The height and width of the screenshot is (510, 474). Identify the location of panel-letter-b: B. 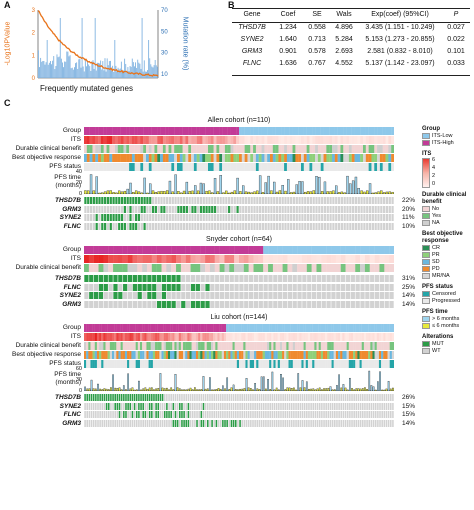
(231, 5).